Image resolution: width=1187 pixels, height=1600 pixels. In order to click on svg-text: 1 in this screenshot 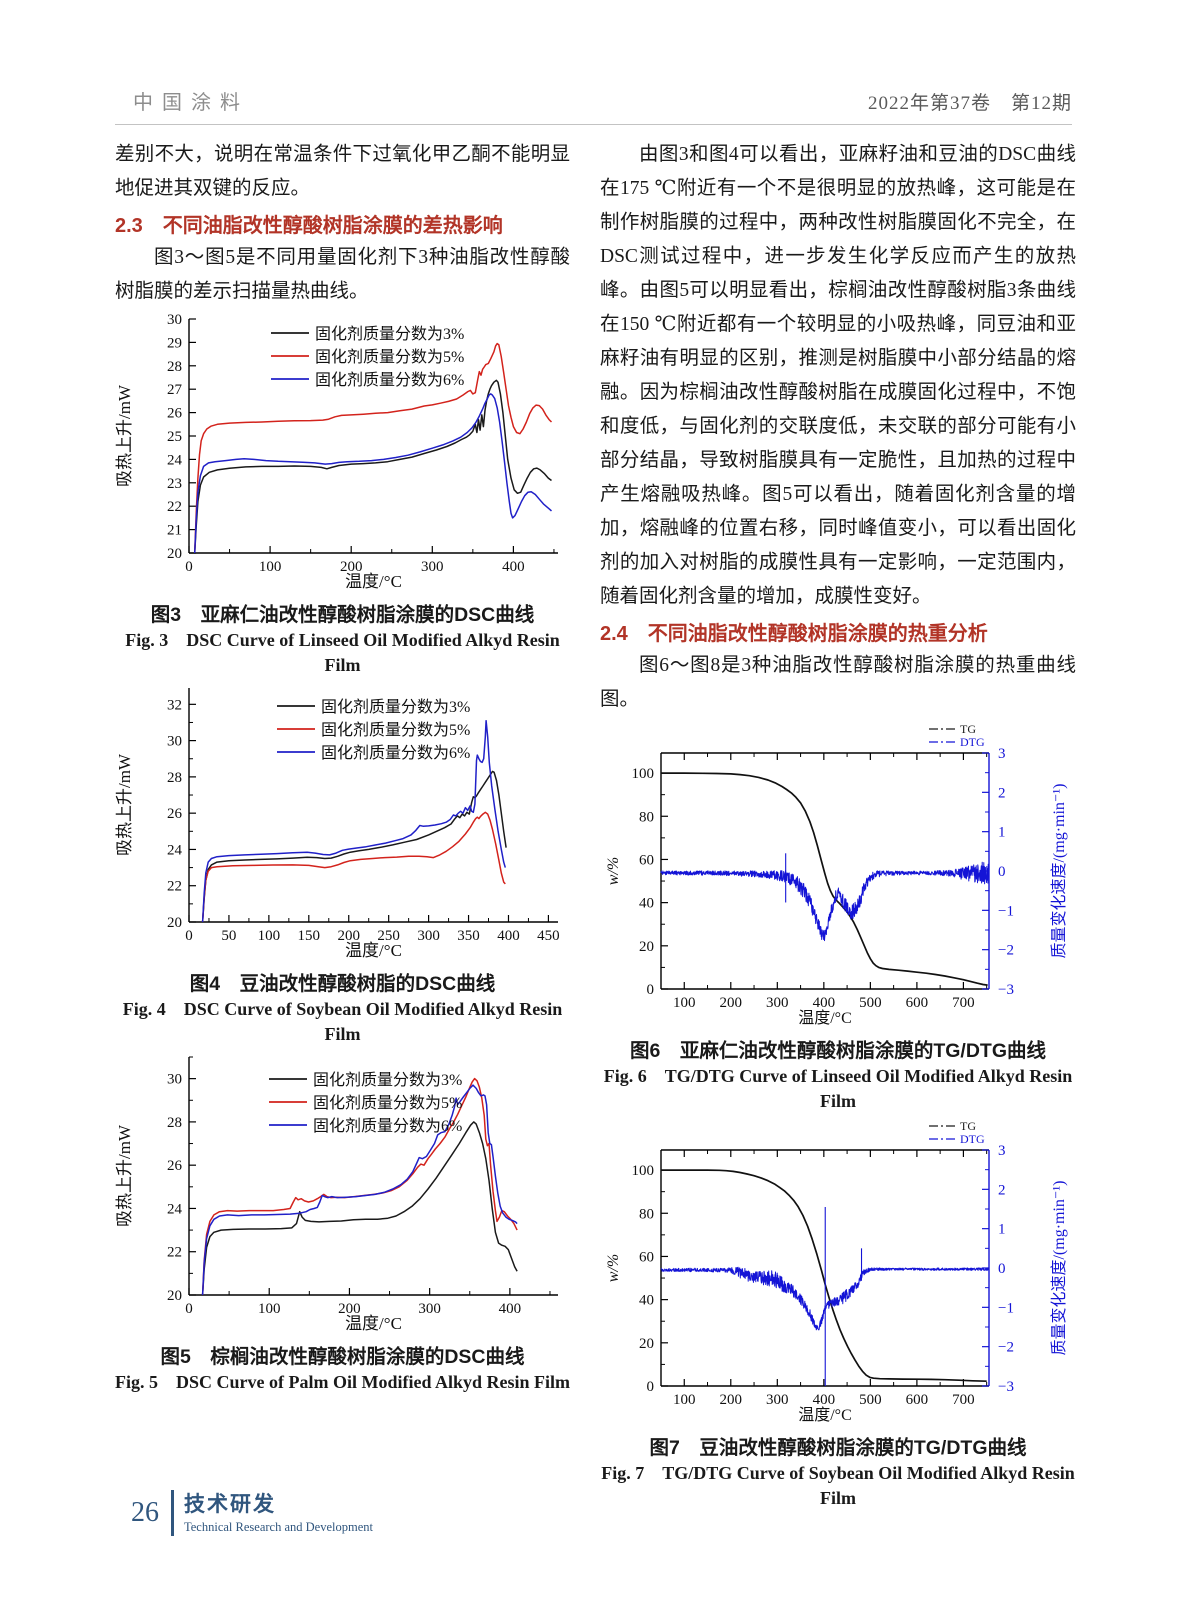, I will do `click(1002, 1230)`.